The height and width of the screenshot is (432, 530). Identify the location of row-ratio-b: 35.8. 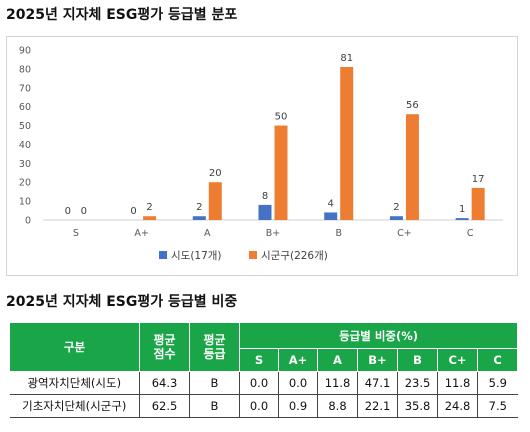
(417, 406).